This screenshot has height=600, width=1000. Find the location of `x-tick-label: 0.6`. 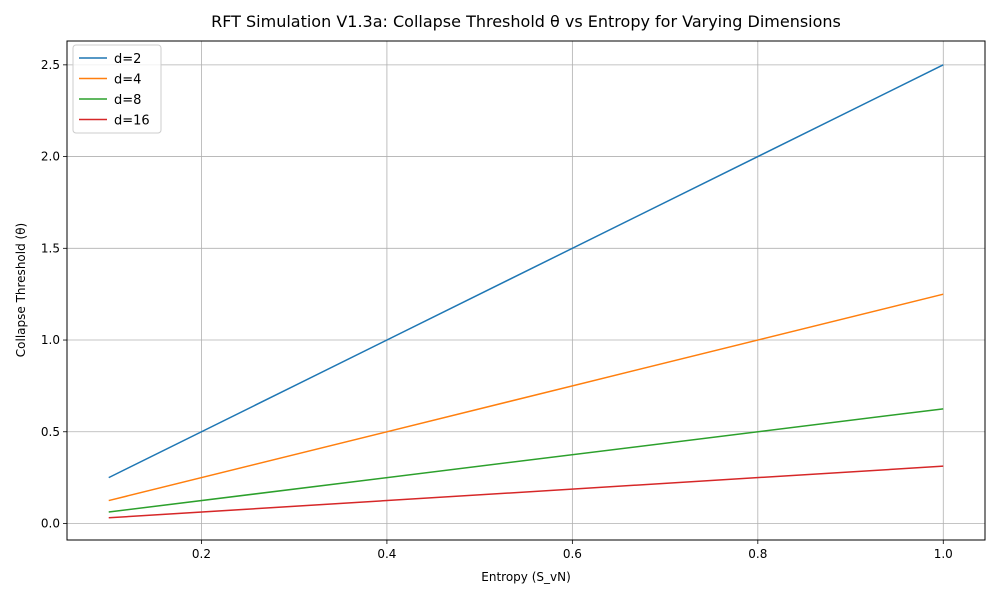

x-tick-label: 0.6 is located at coordinates (572, 554).